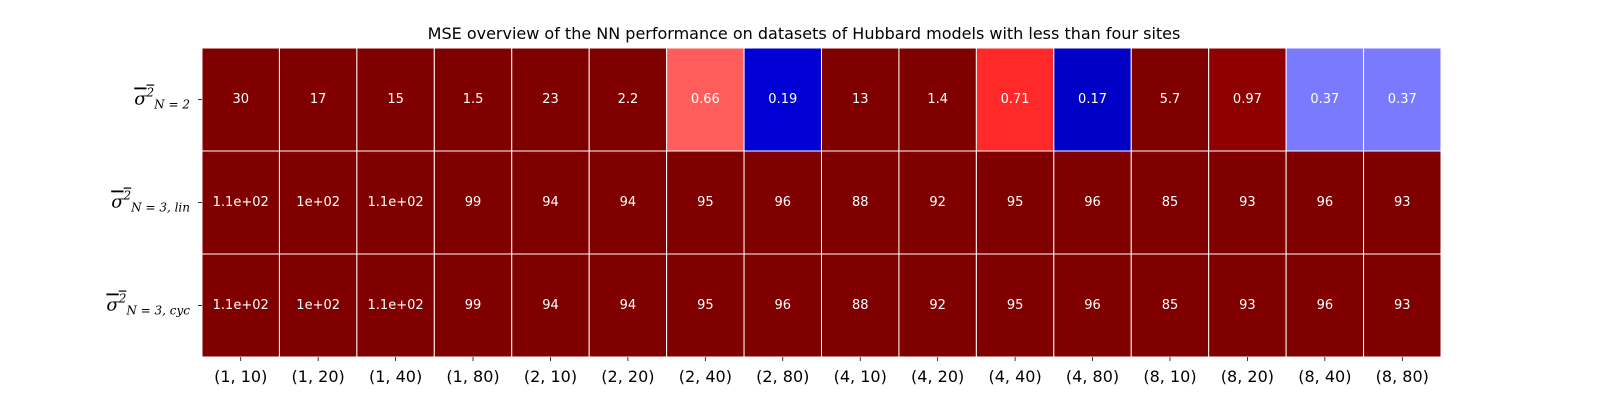 The image size is (1600, 400). What do you see at coordinates (150, 202) in the screenshot?
I see `y-tick-label: σ2N = 3, lin` at bounding box center [150, 202].